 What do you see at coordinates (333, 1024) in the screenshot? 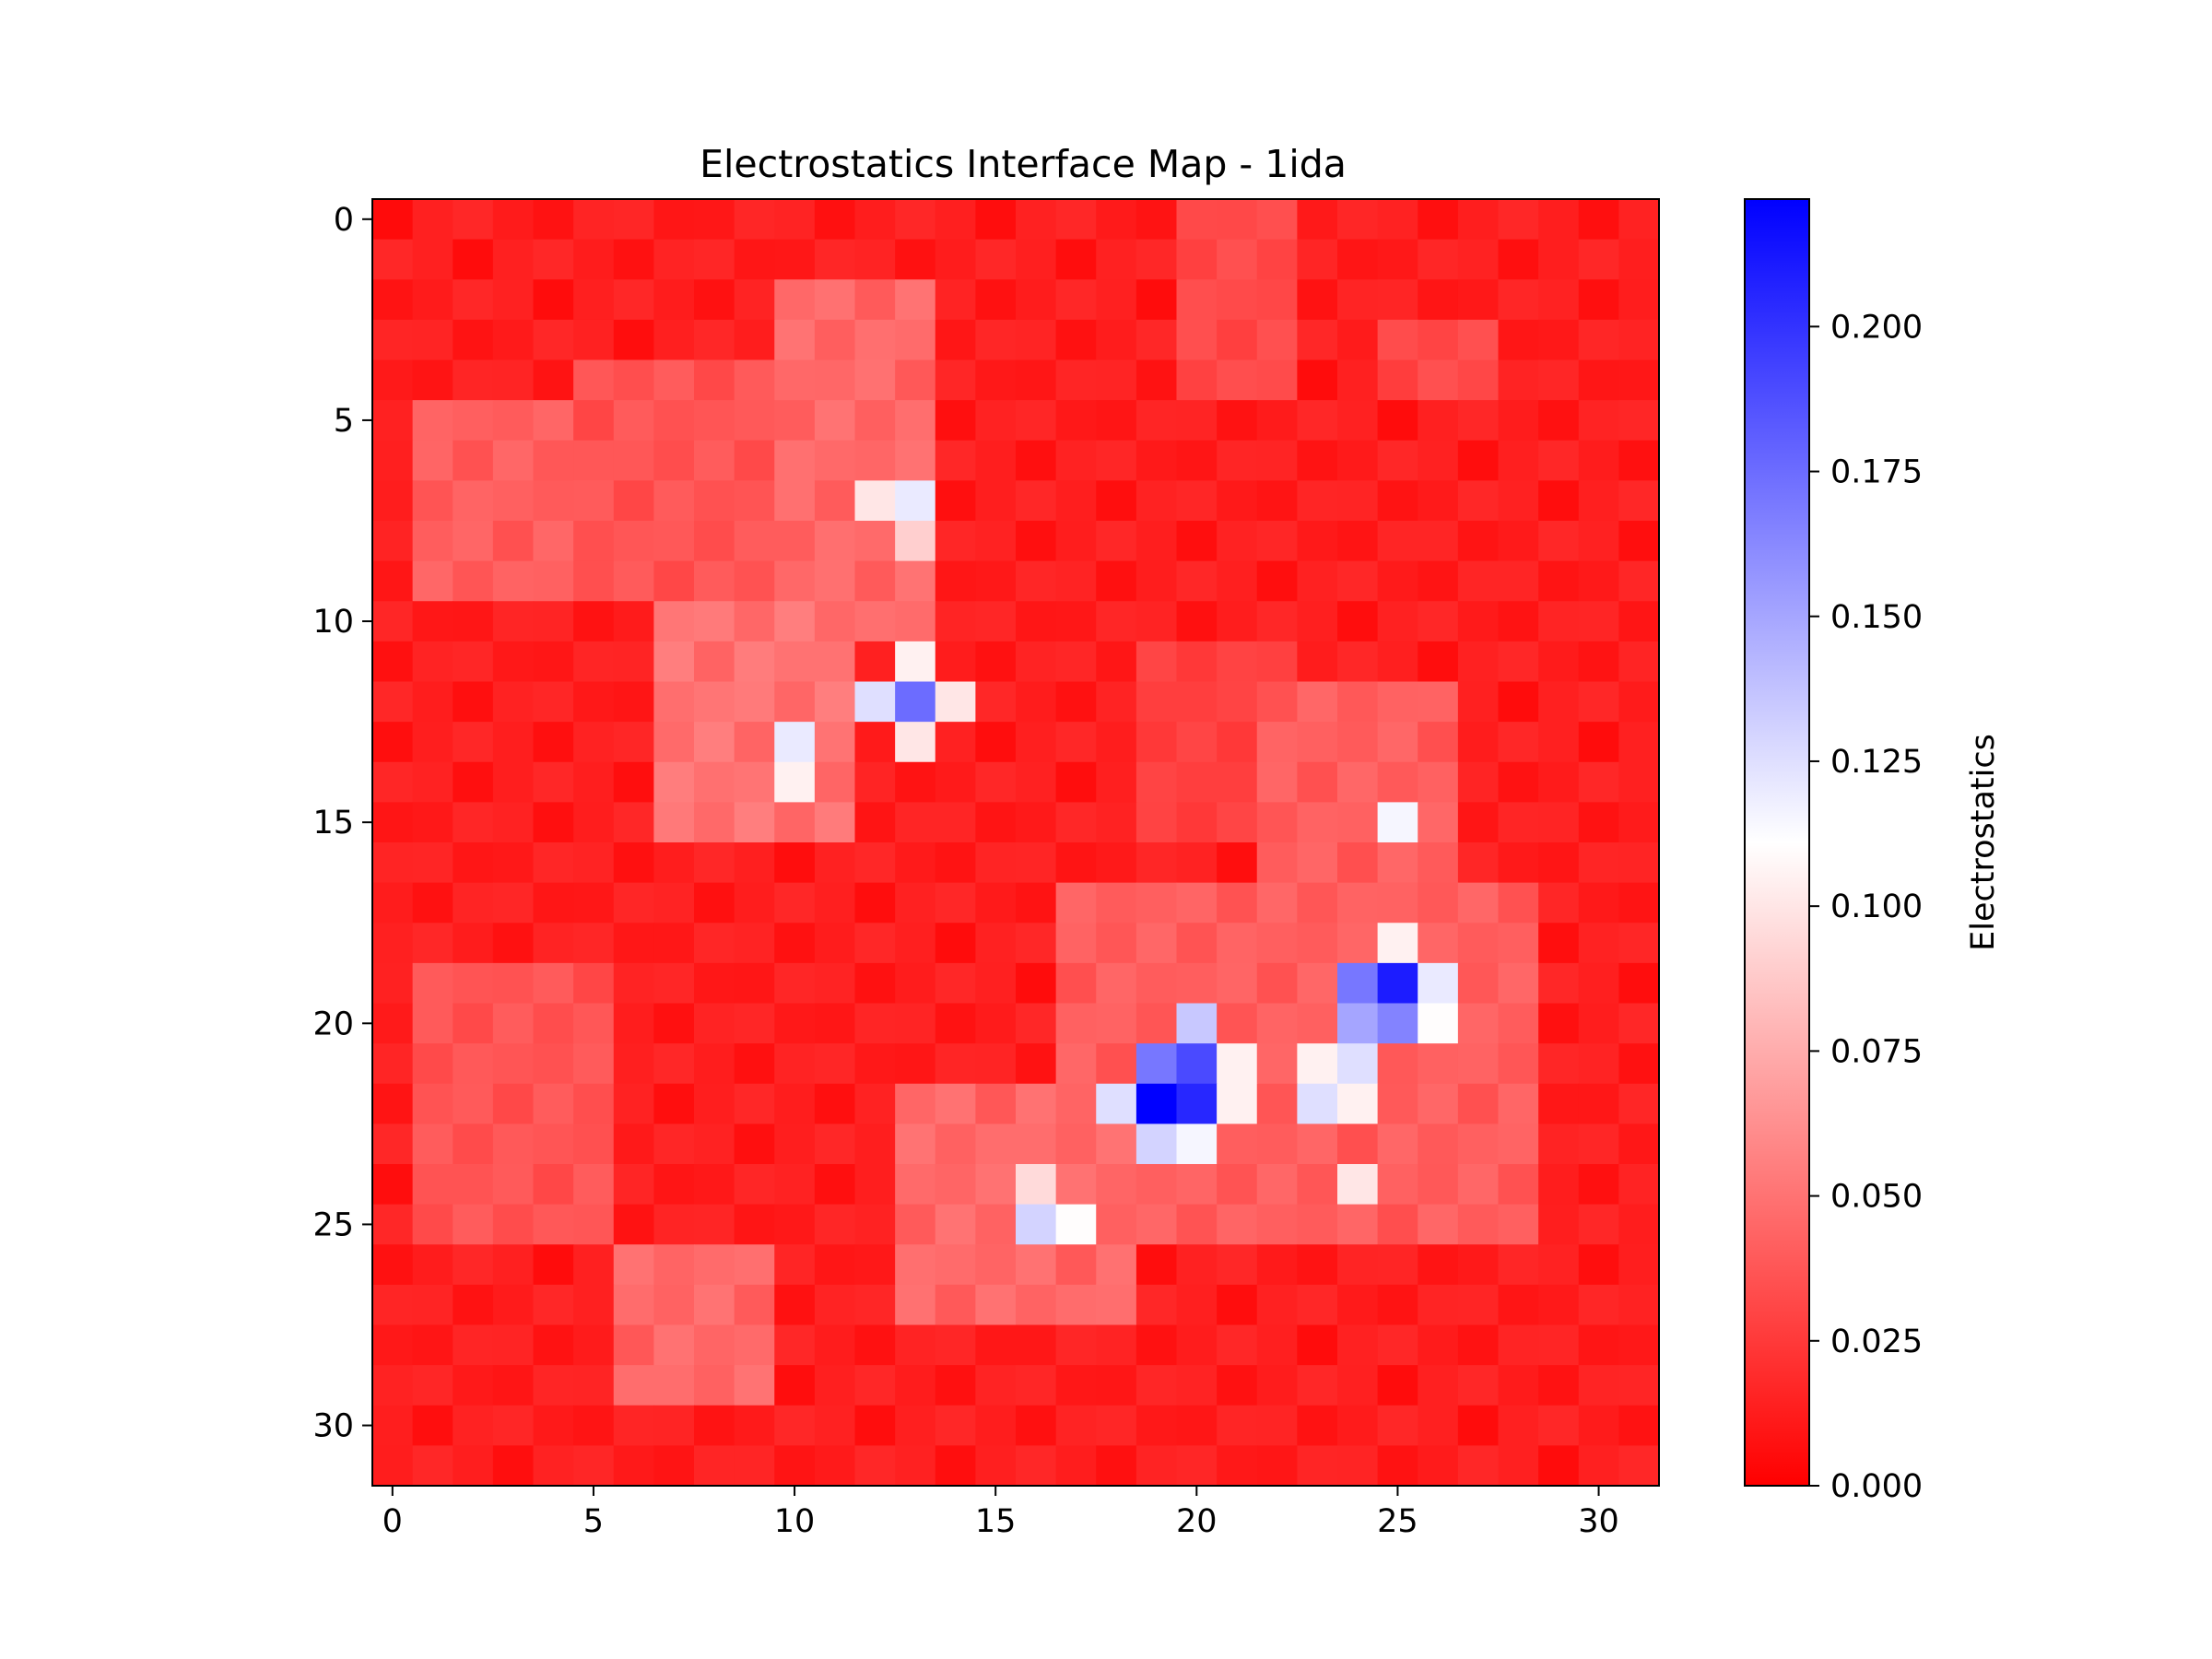
I see `y-tick-label: 20` at bounding box center [333, 1024].